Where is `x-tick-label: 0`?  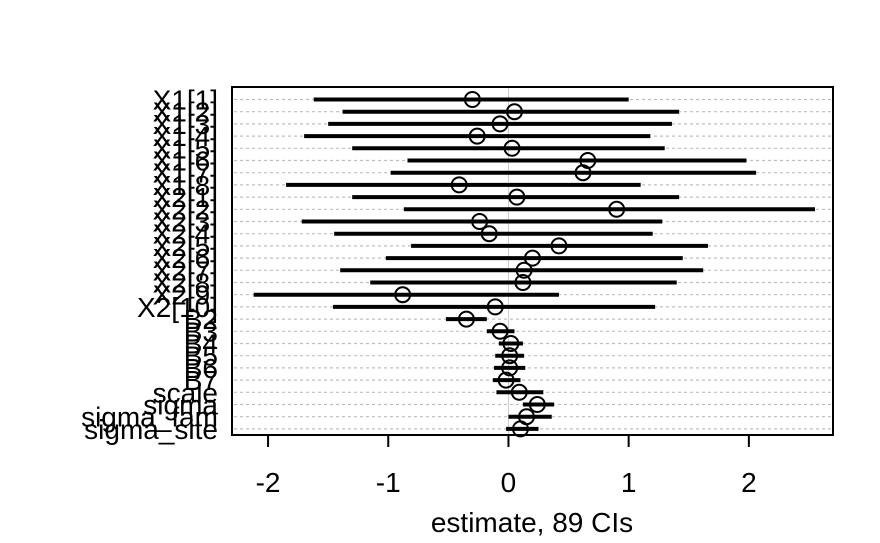 x-tick-label: 0 is located at coordinates (509, 482).